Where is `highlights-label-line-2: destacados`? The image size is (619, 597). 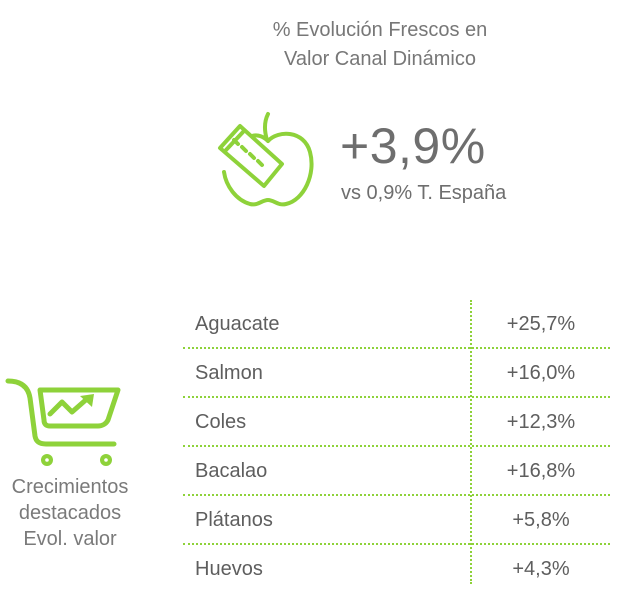
highlights-label-line-2: destacados is located at coordinates (70, 513).